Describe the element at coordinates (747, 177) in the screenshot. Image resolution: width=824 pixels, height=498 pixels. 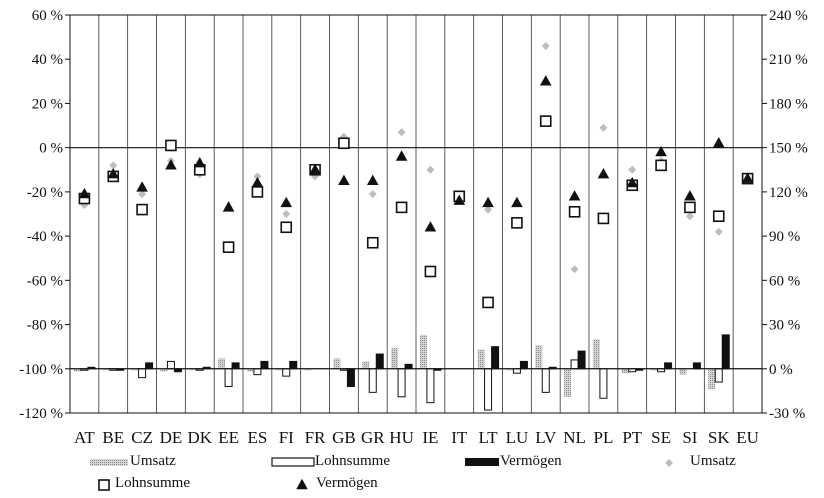
I see `marker-vermoegen-EU` at that location.